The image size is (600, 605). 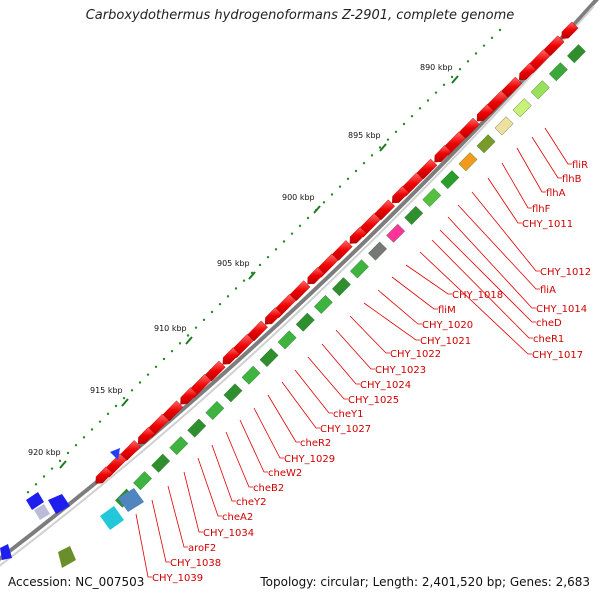 I want to click on accession-text: Accession: NC_007503, so click(x=76, y=582).